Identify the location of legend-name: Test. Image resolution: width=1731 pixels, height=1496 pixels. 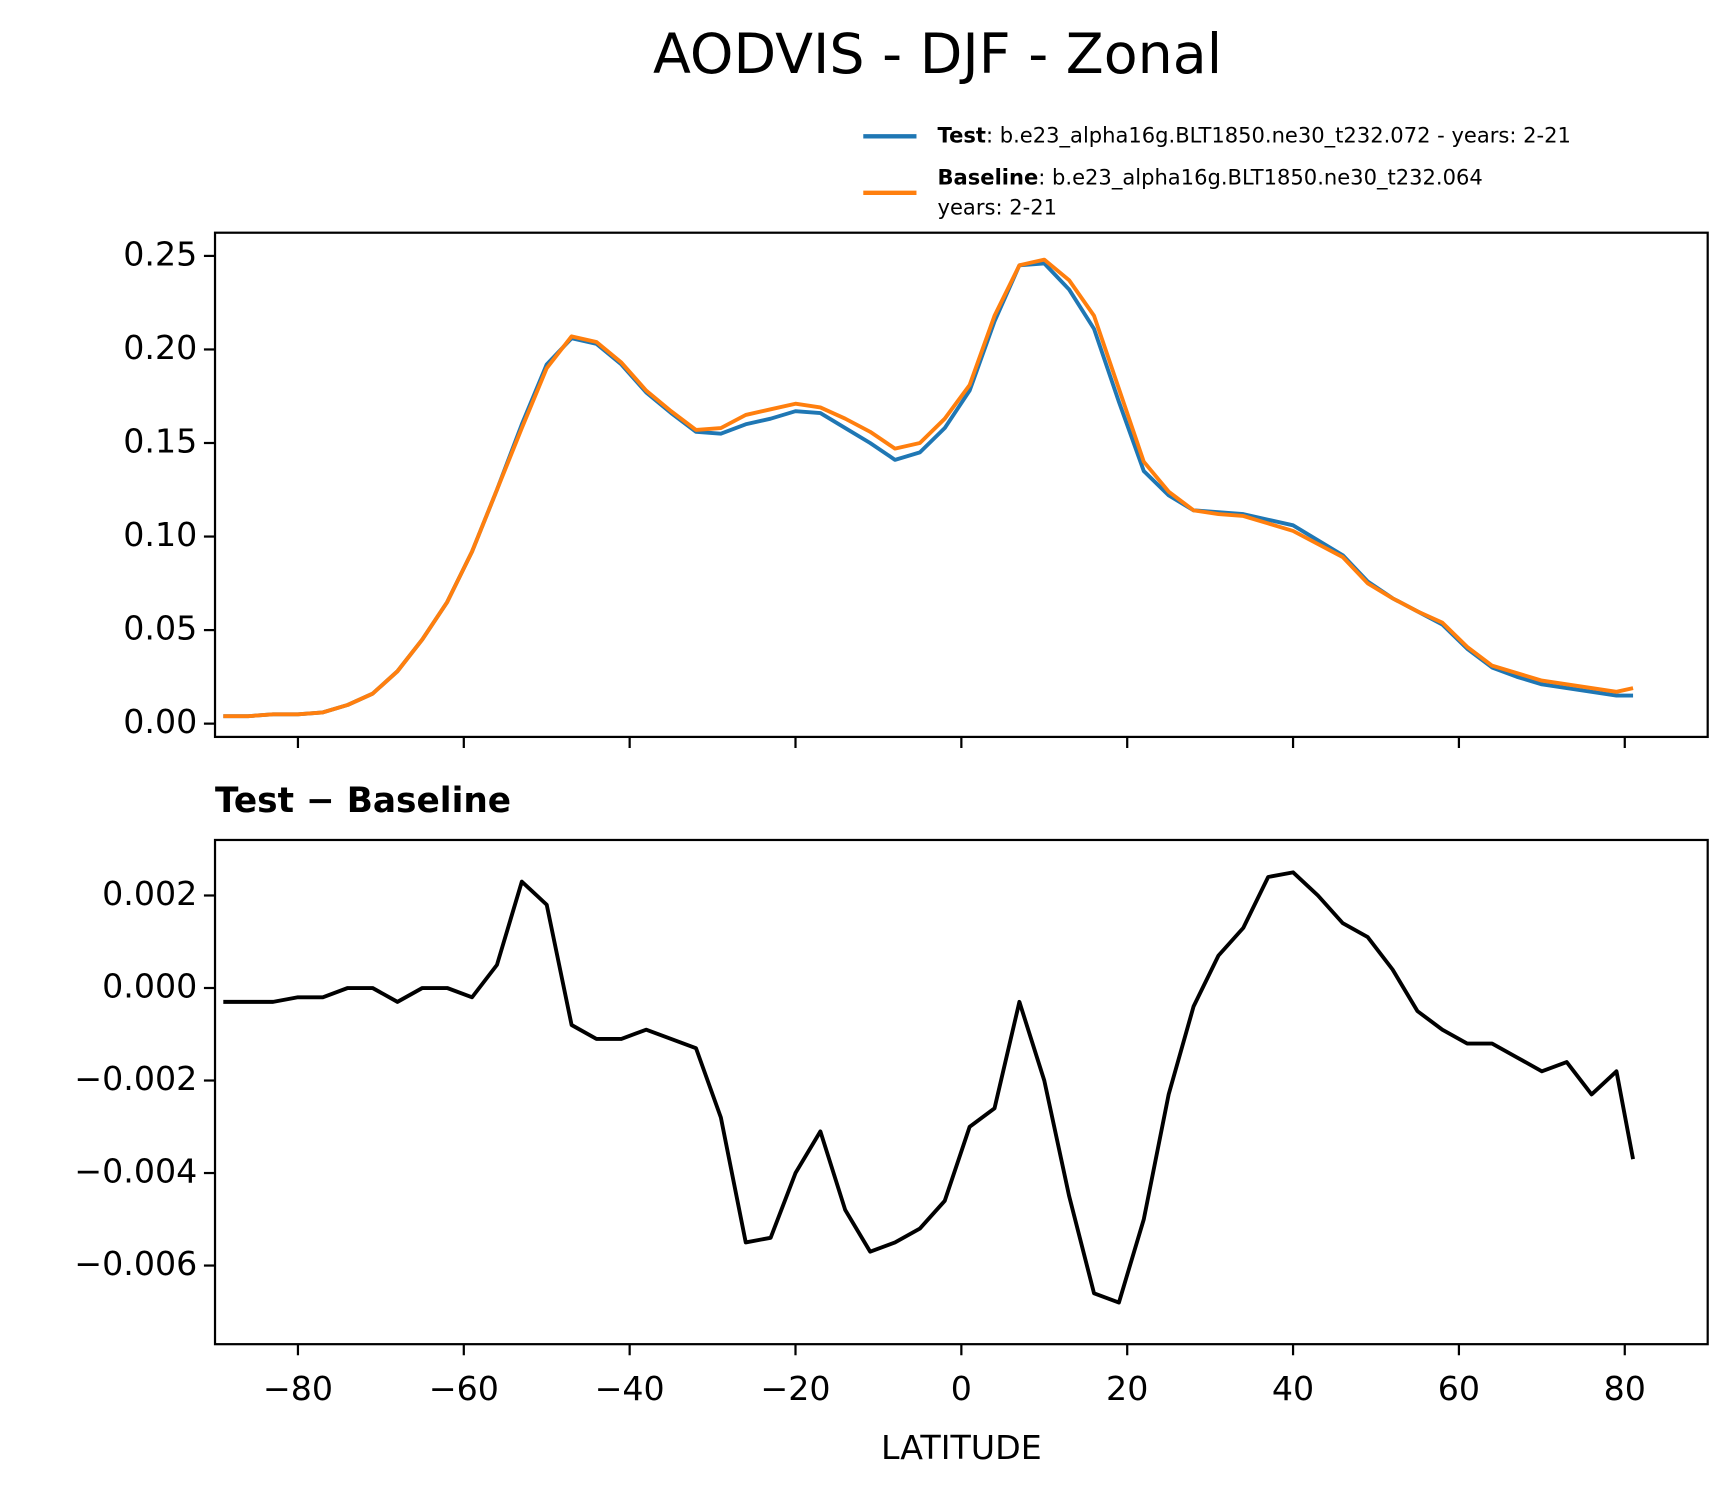
(962, 134).